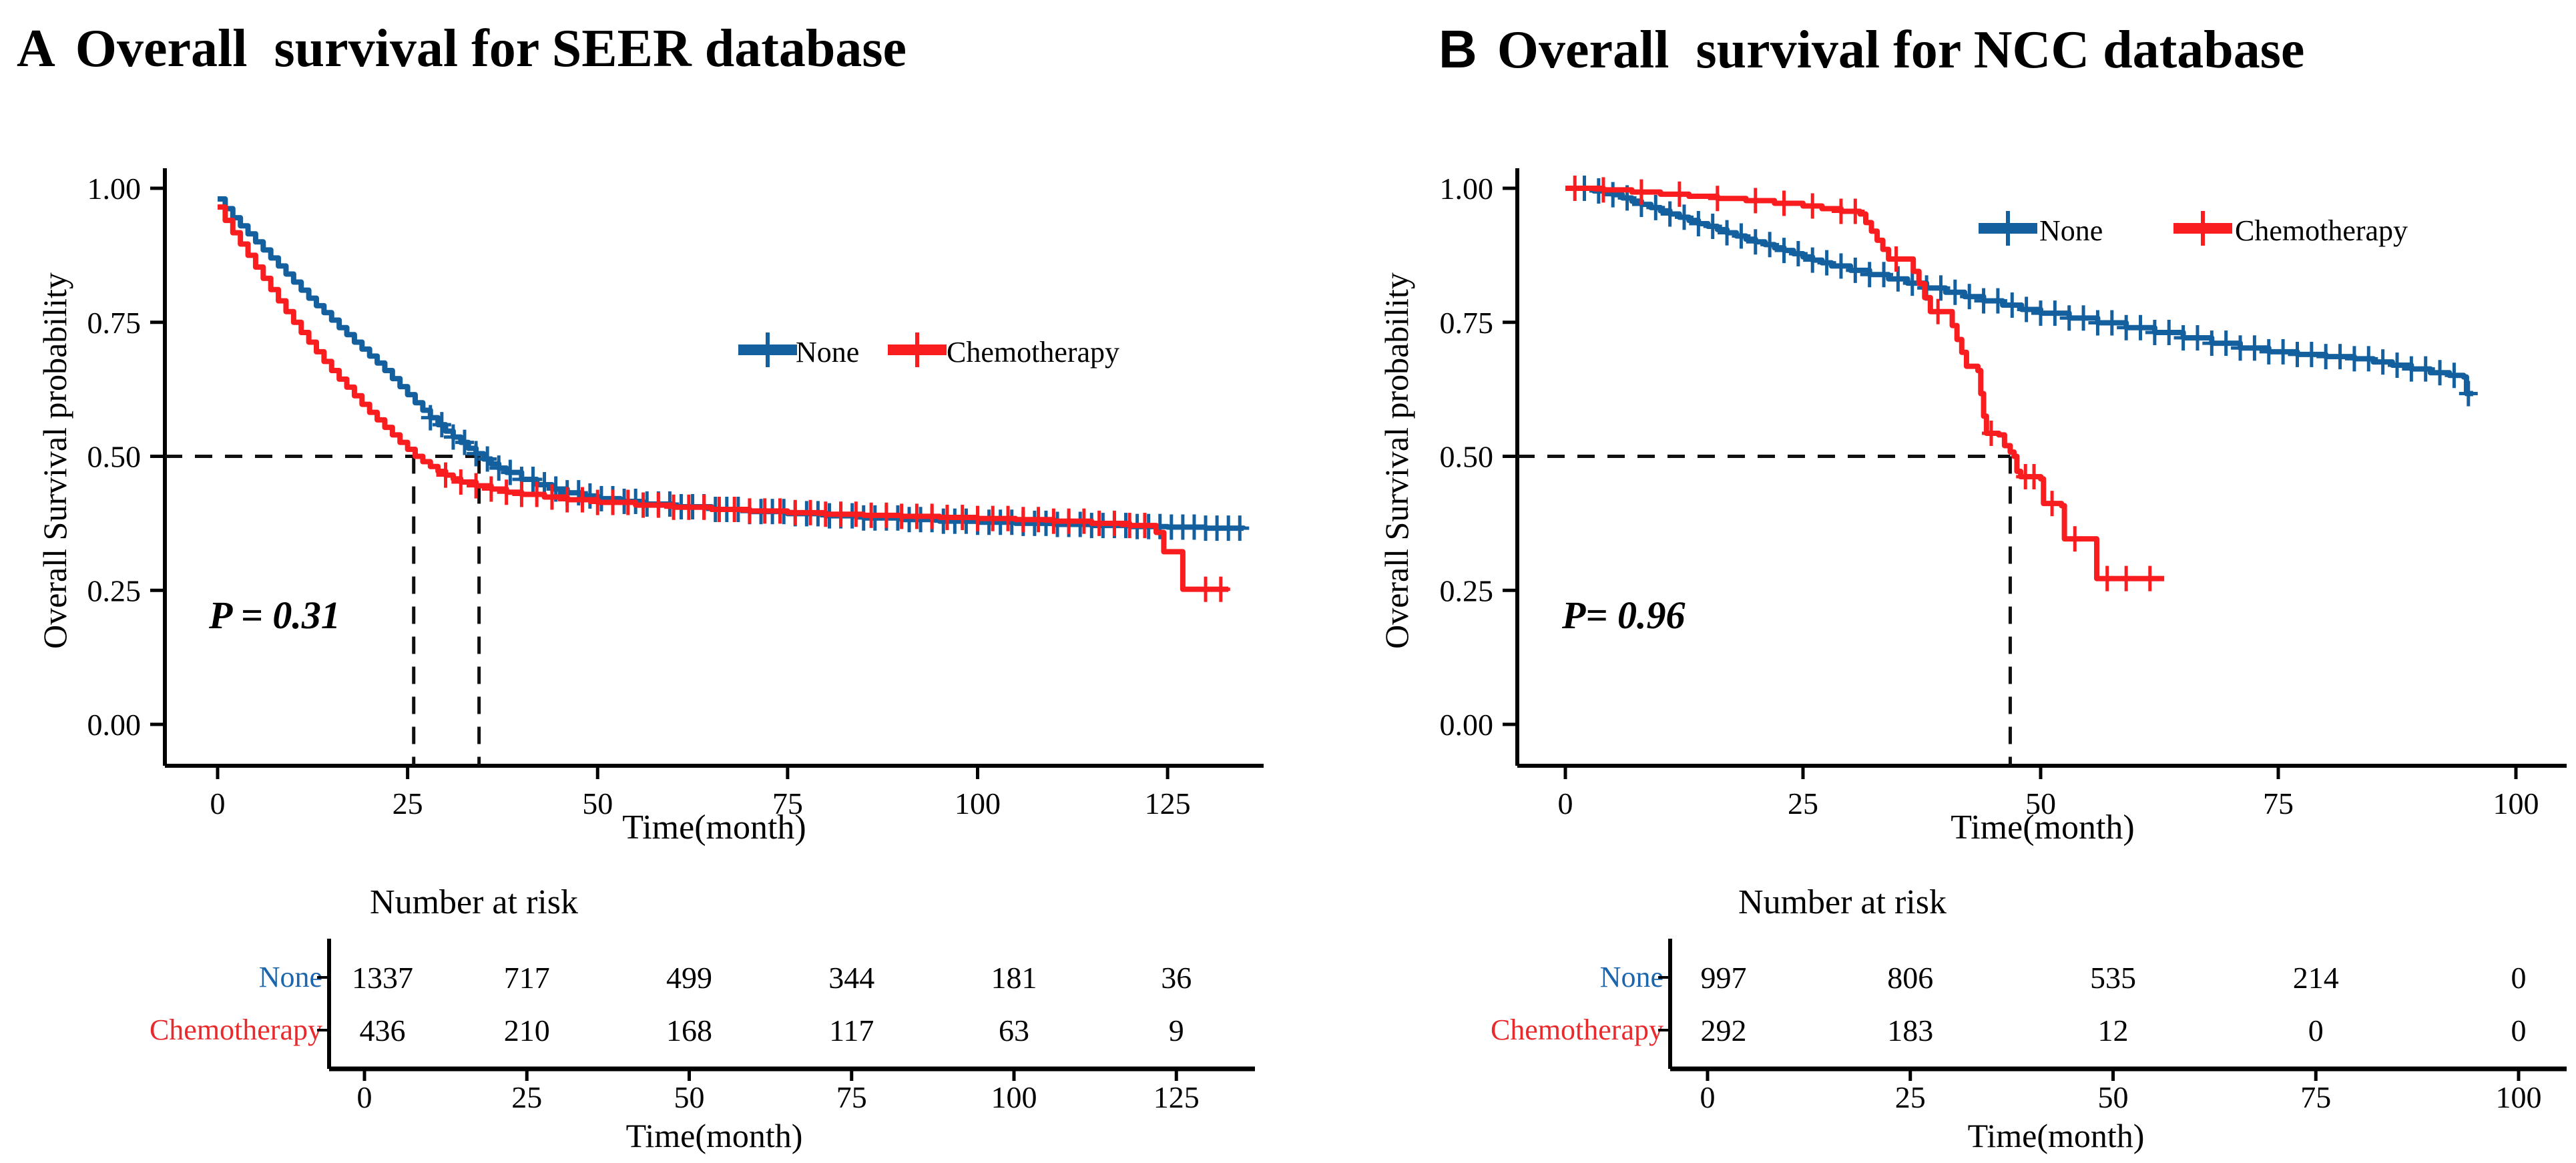 The width and height of the screenshot is (2576, 1163). What do you see at coordinates (1014, 1030) in the screenshot?
I see `risk-count: 63` at bounding box center [1014, 1030].